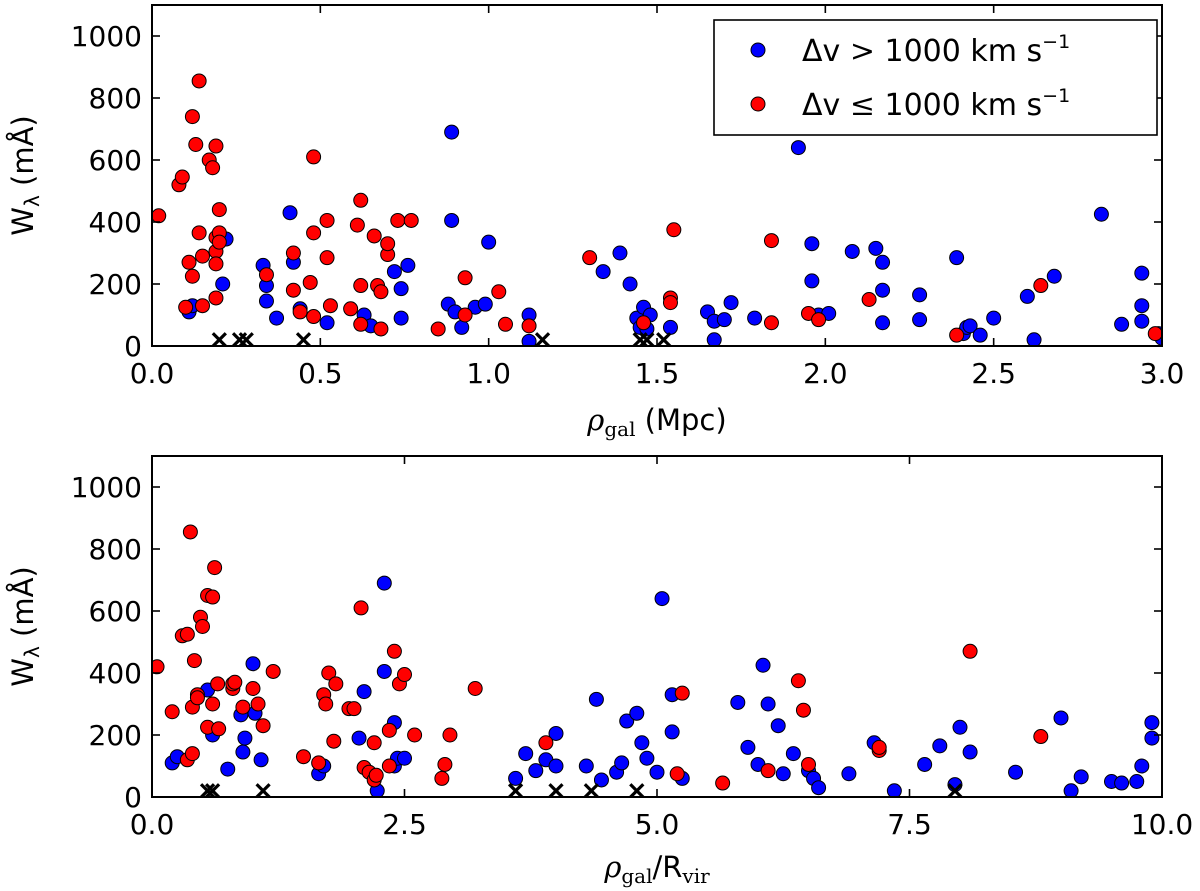  I want to click on x-tick-label: 1.5, so click(657, 373).